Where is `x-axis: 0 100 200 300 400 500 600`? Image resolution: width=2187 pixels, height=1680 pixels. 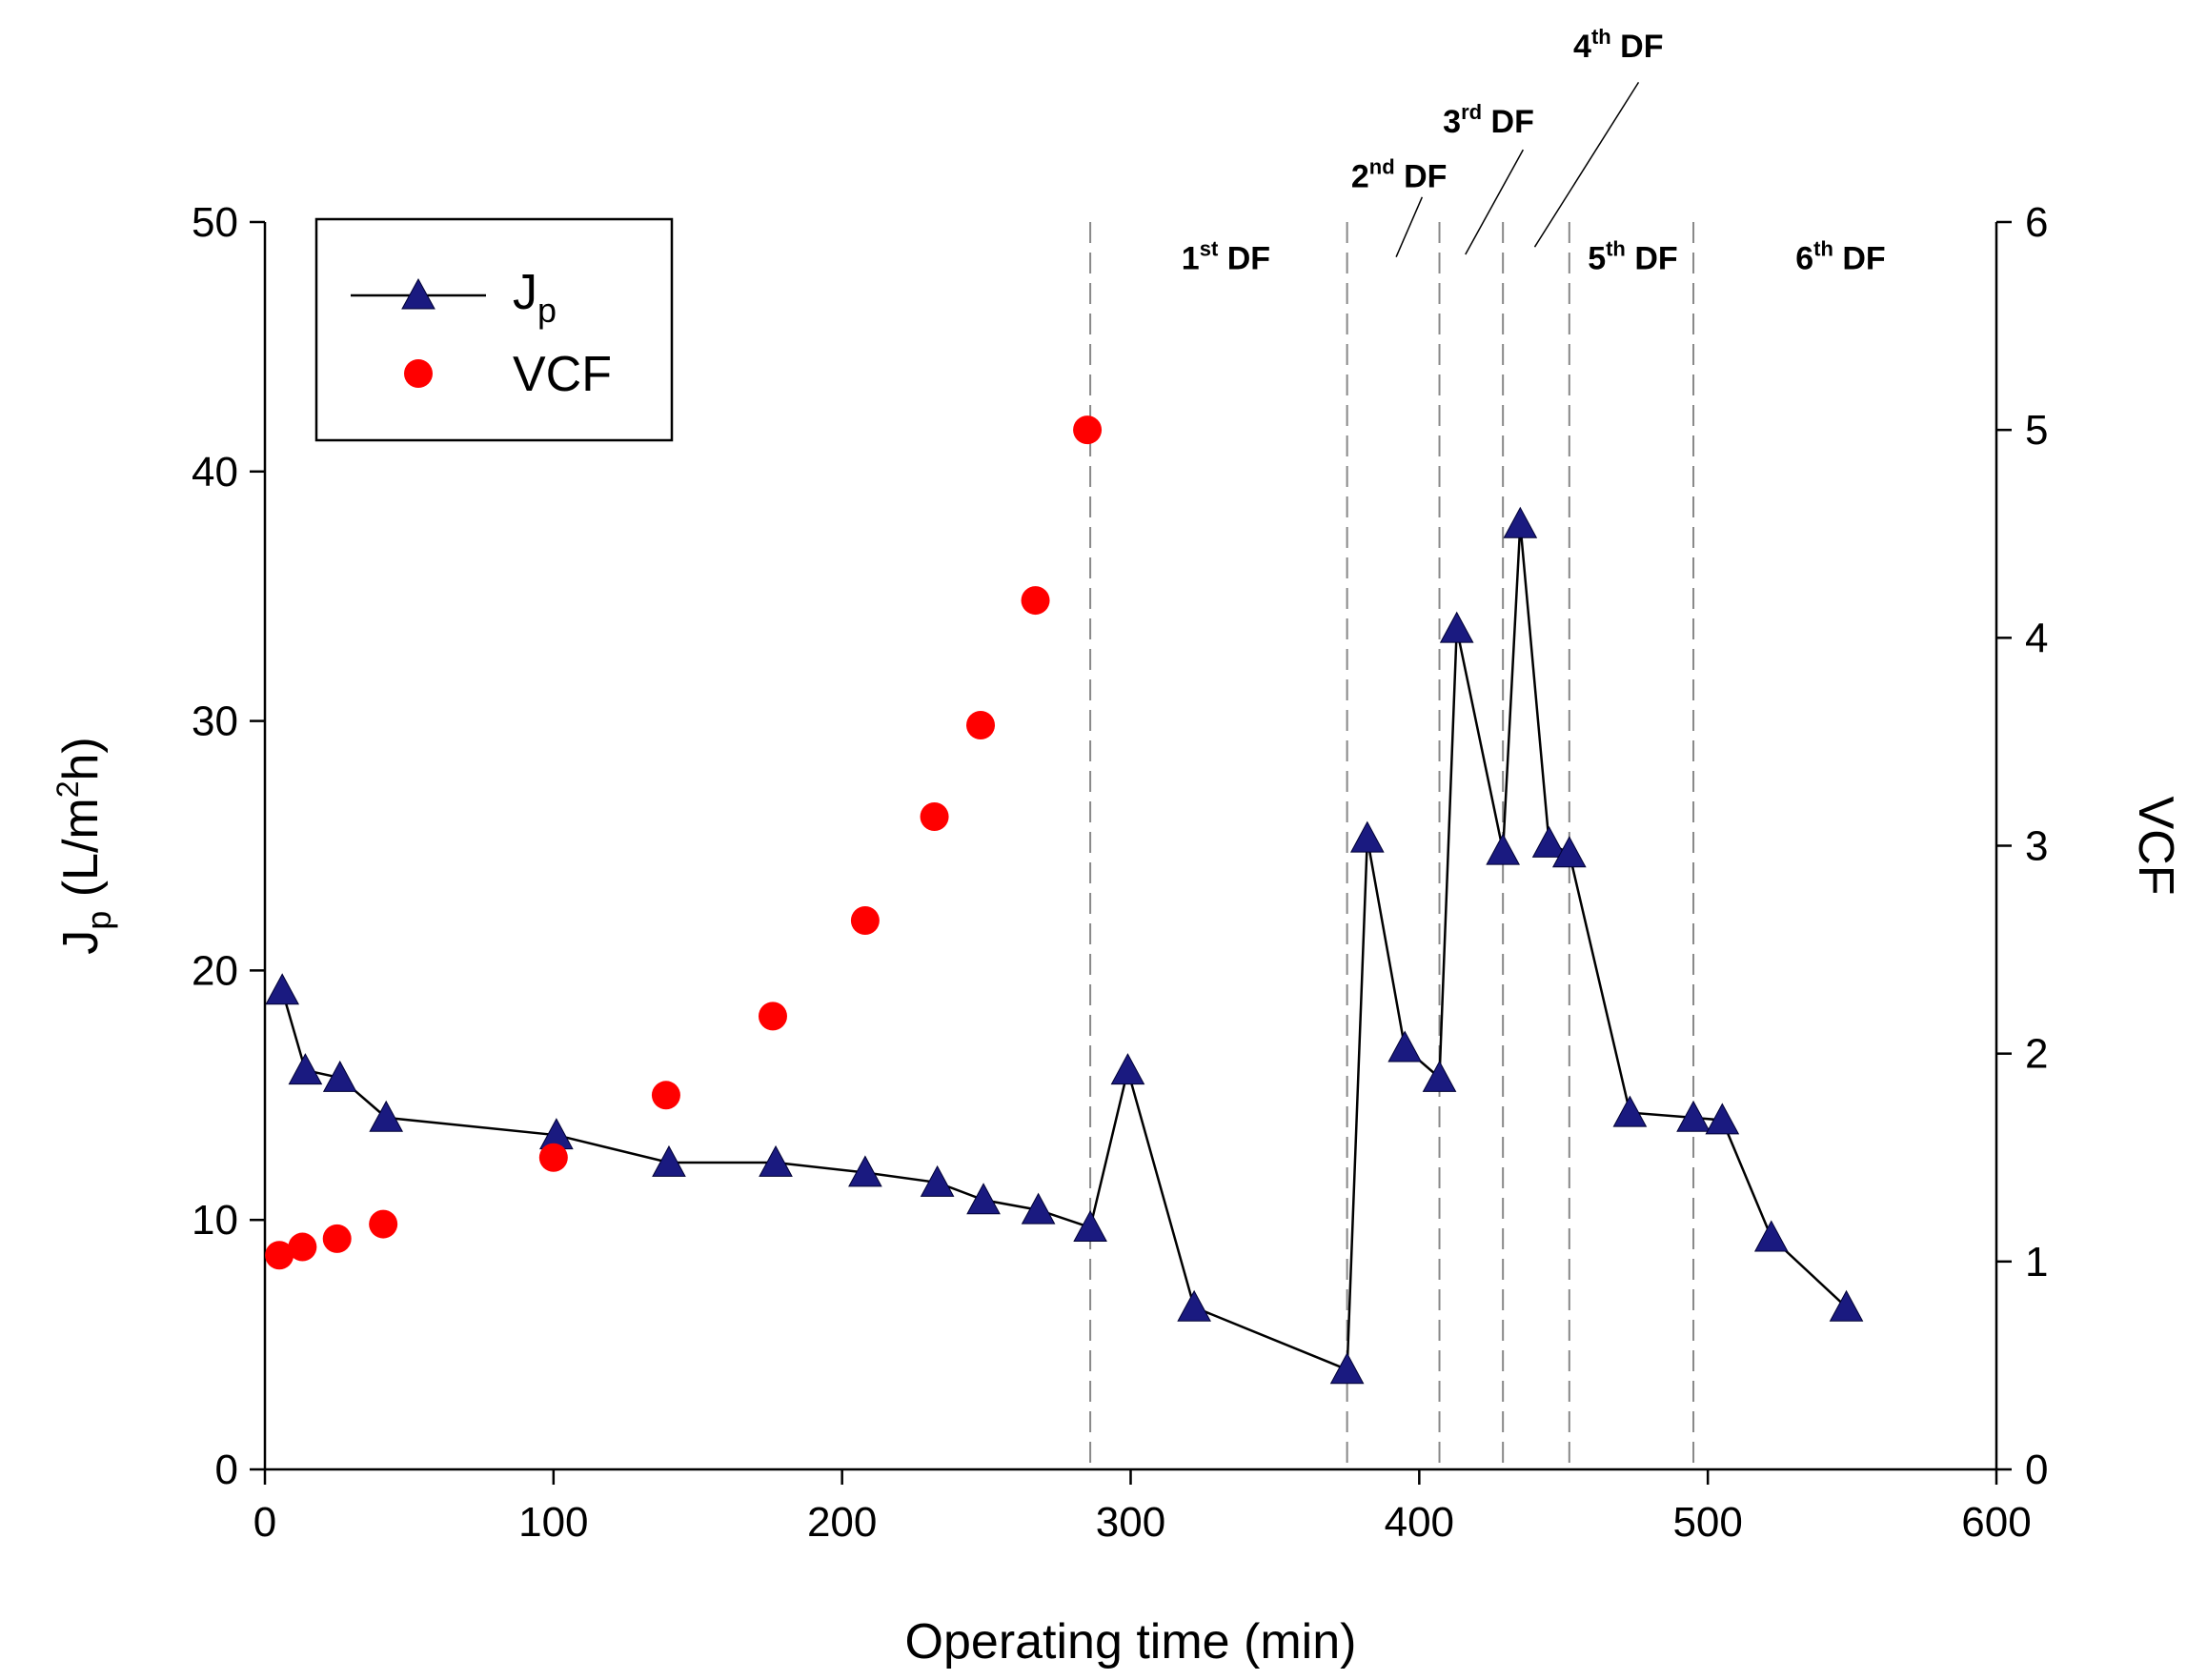
x-axis: 0 100 200 300 400 500 600 is located at coordinates (1142, 1508).